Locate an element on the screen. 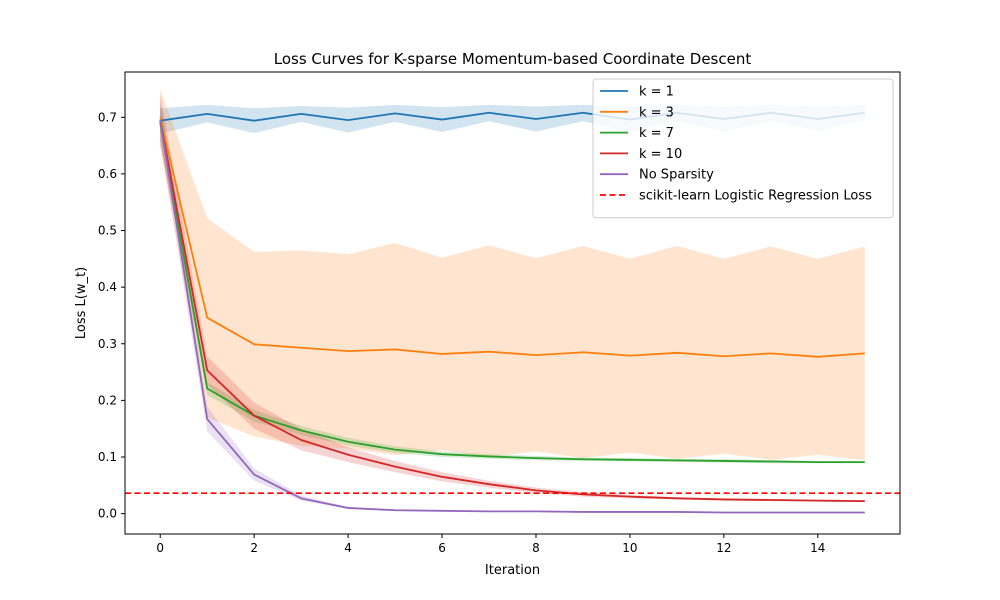 This screenshot has width=1000, height=600. y-tick-label: 0.2 is located at coordinates (107, 400).